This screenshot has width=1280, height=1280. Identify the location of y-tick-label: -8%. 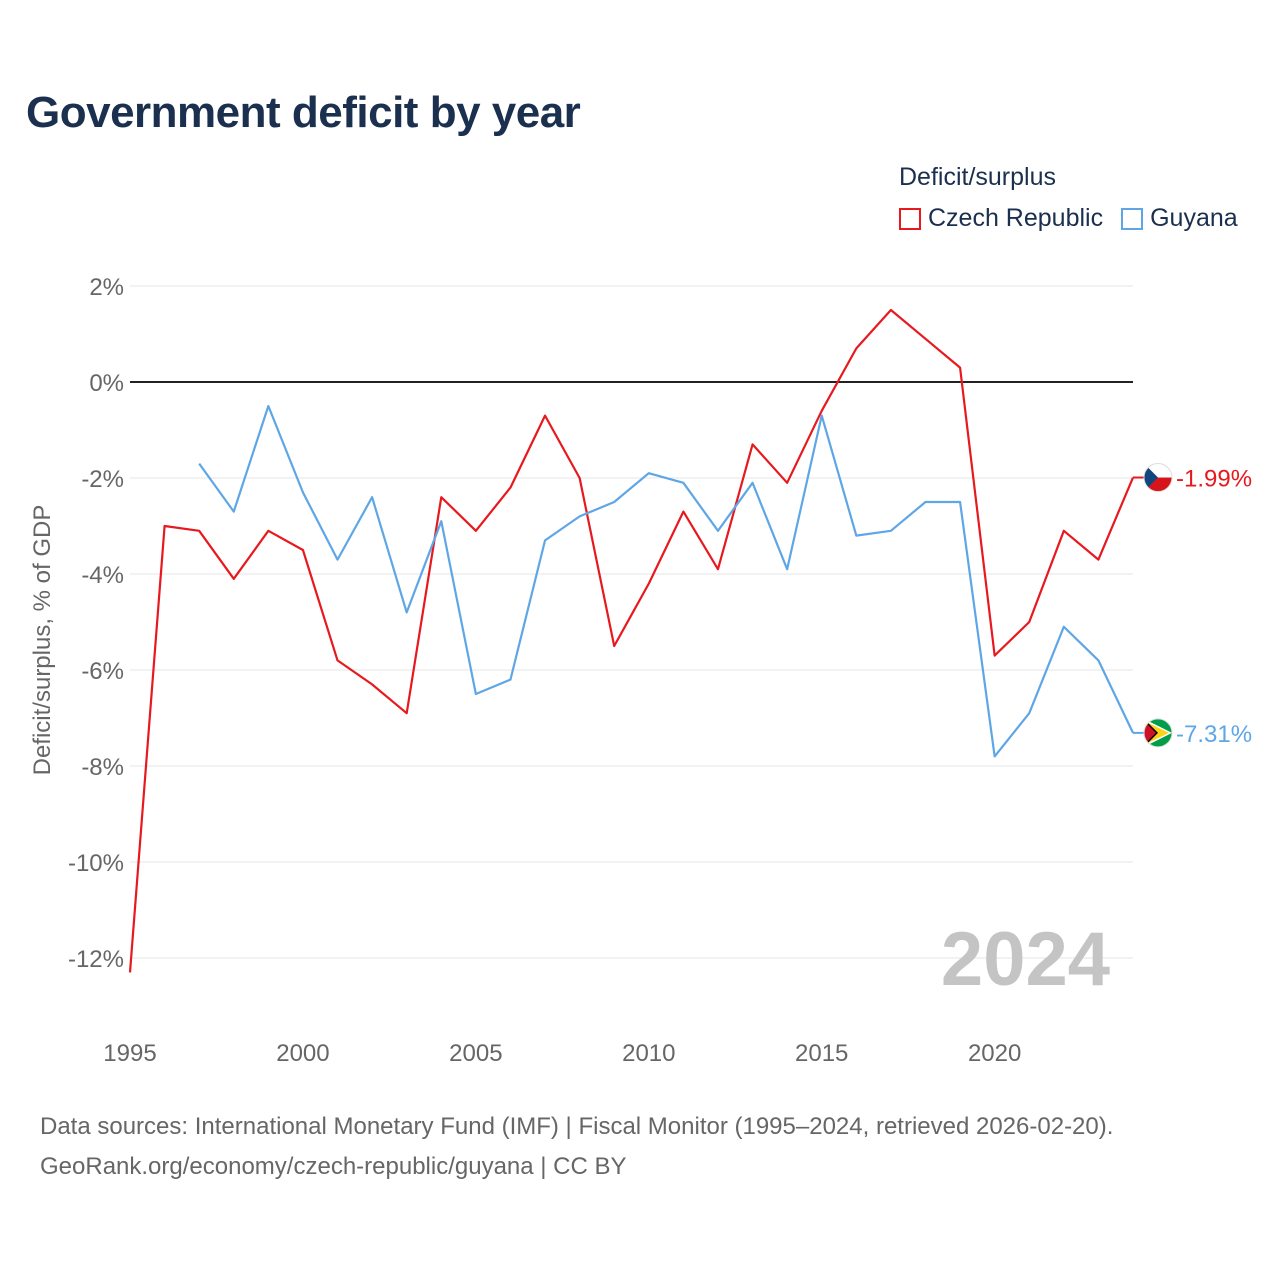
(102, 767).